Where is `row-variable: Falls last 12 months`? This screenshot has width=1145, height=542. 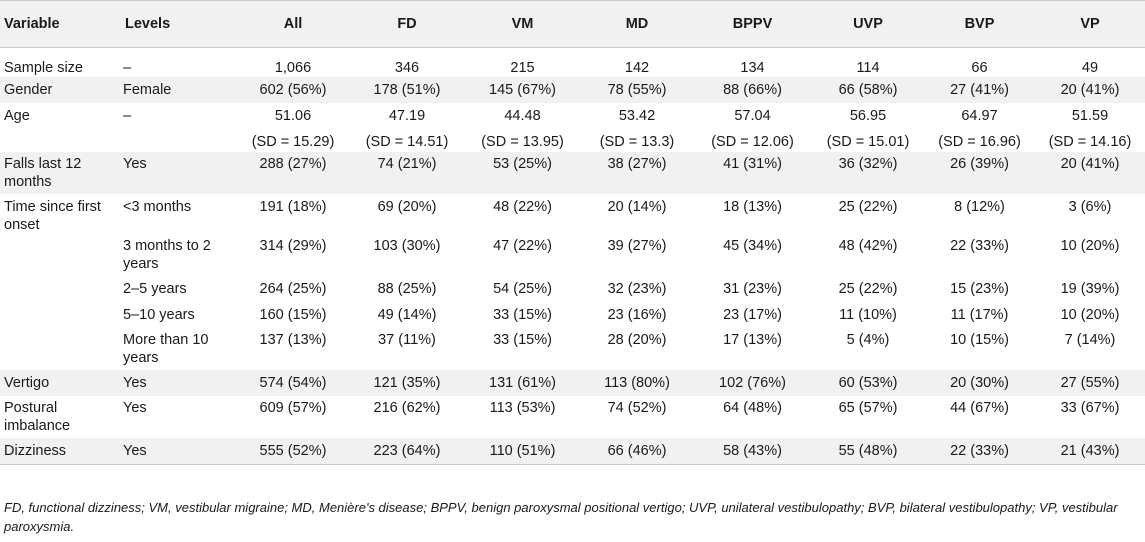 row-variable: Falls last 12 months is located at coordinates (43, 173).